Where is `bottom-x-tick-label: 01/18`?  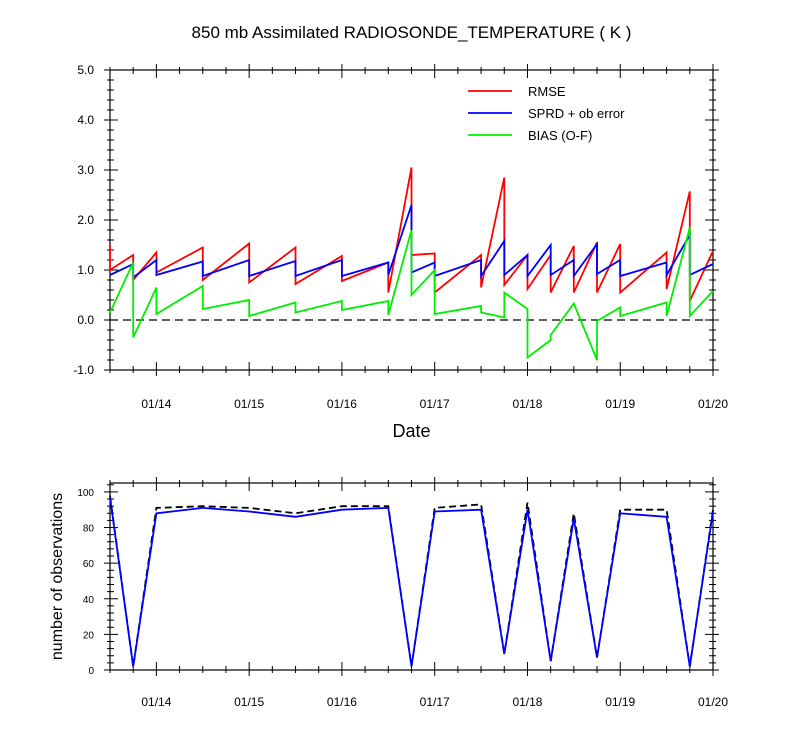 bottom-x-tick-label: 01/18 is located at coordinates (527, 702).